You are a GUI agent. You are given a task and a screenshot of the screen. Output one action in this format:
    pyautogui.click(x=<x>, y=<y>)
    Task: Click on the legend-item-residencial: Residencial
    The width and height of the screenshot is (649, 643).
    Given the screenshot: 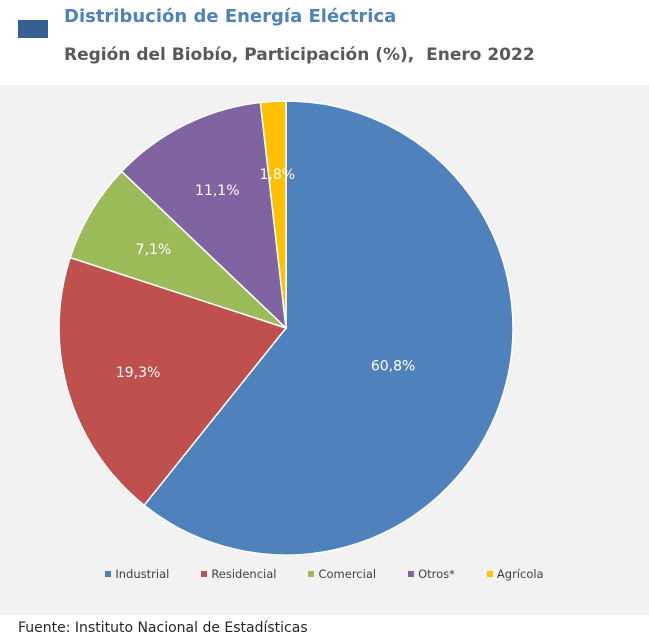 What is the action you would take?
    pyautogui.click(x=238, y=574)
    